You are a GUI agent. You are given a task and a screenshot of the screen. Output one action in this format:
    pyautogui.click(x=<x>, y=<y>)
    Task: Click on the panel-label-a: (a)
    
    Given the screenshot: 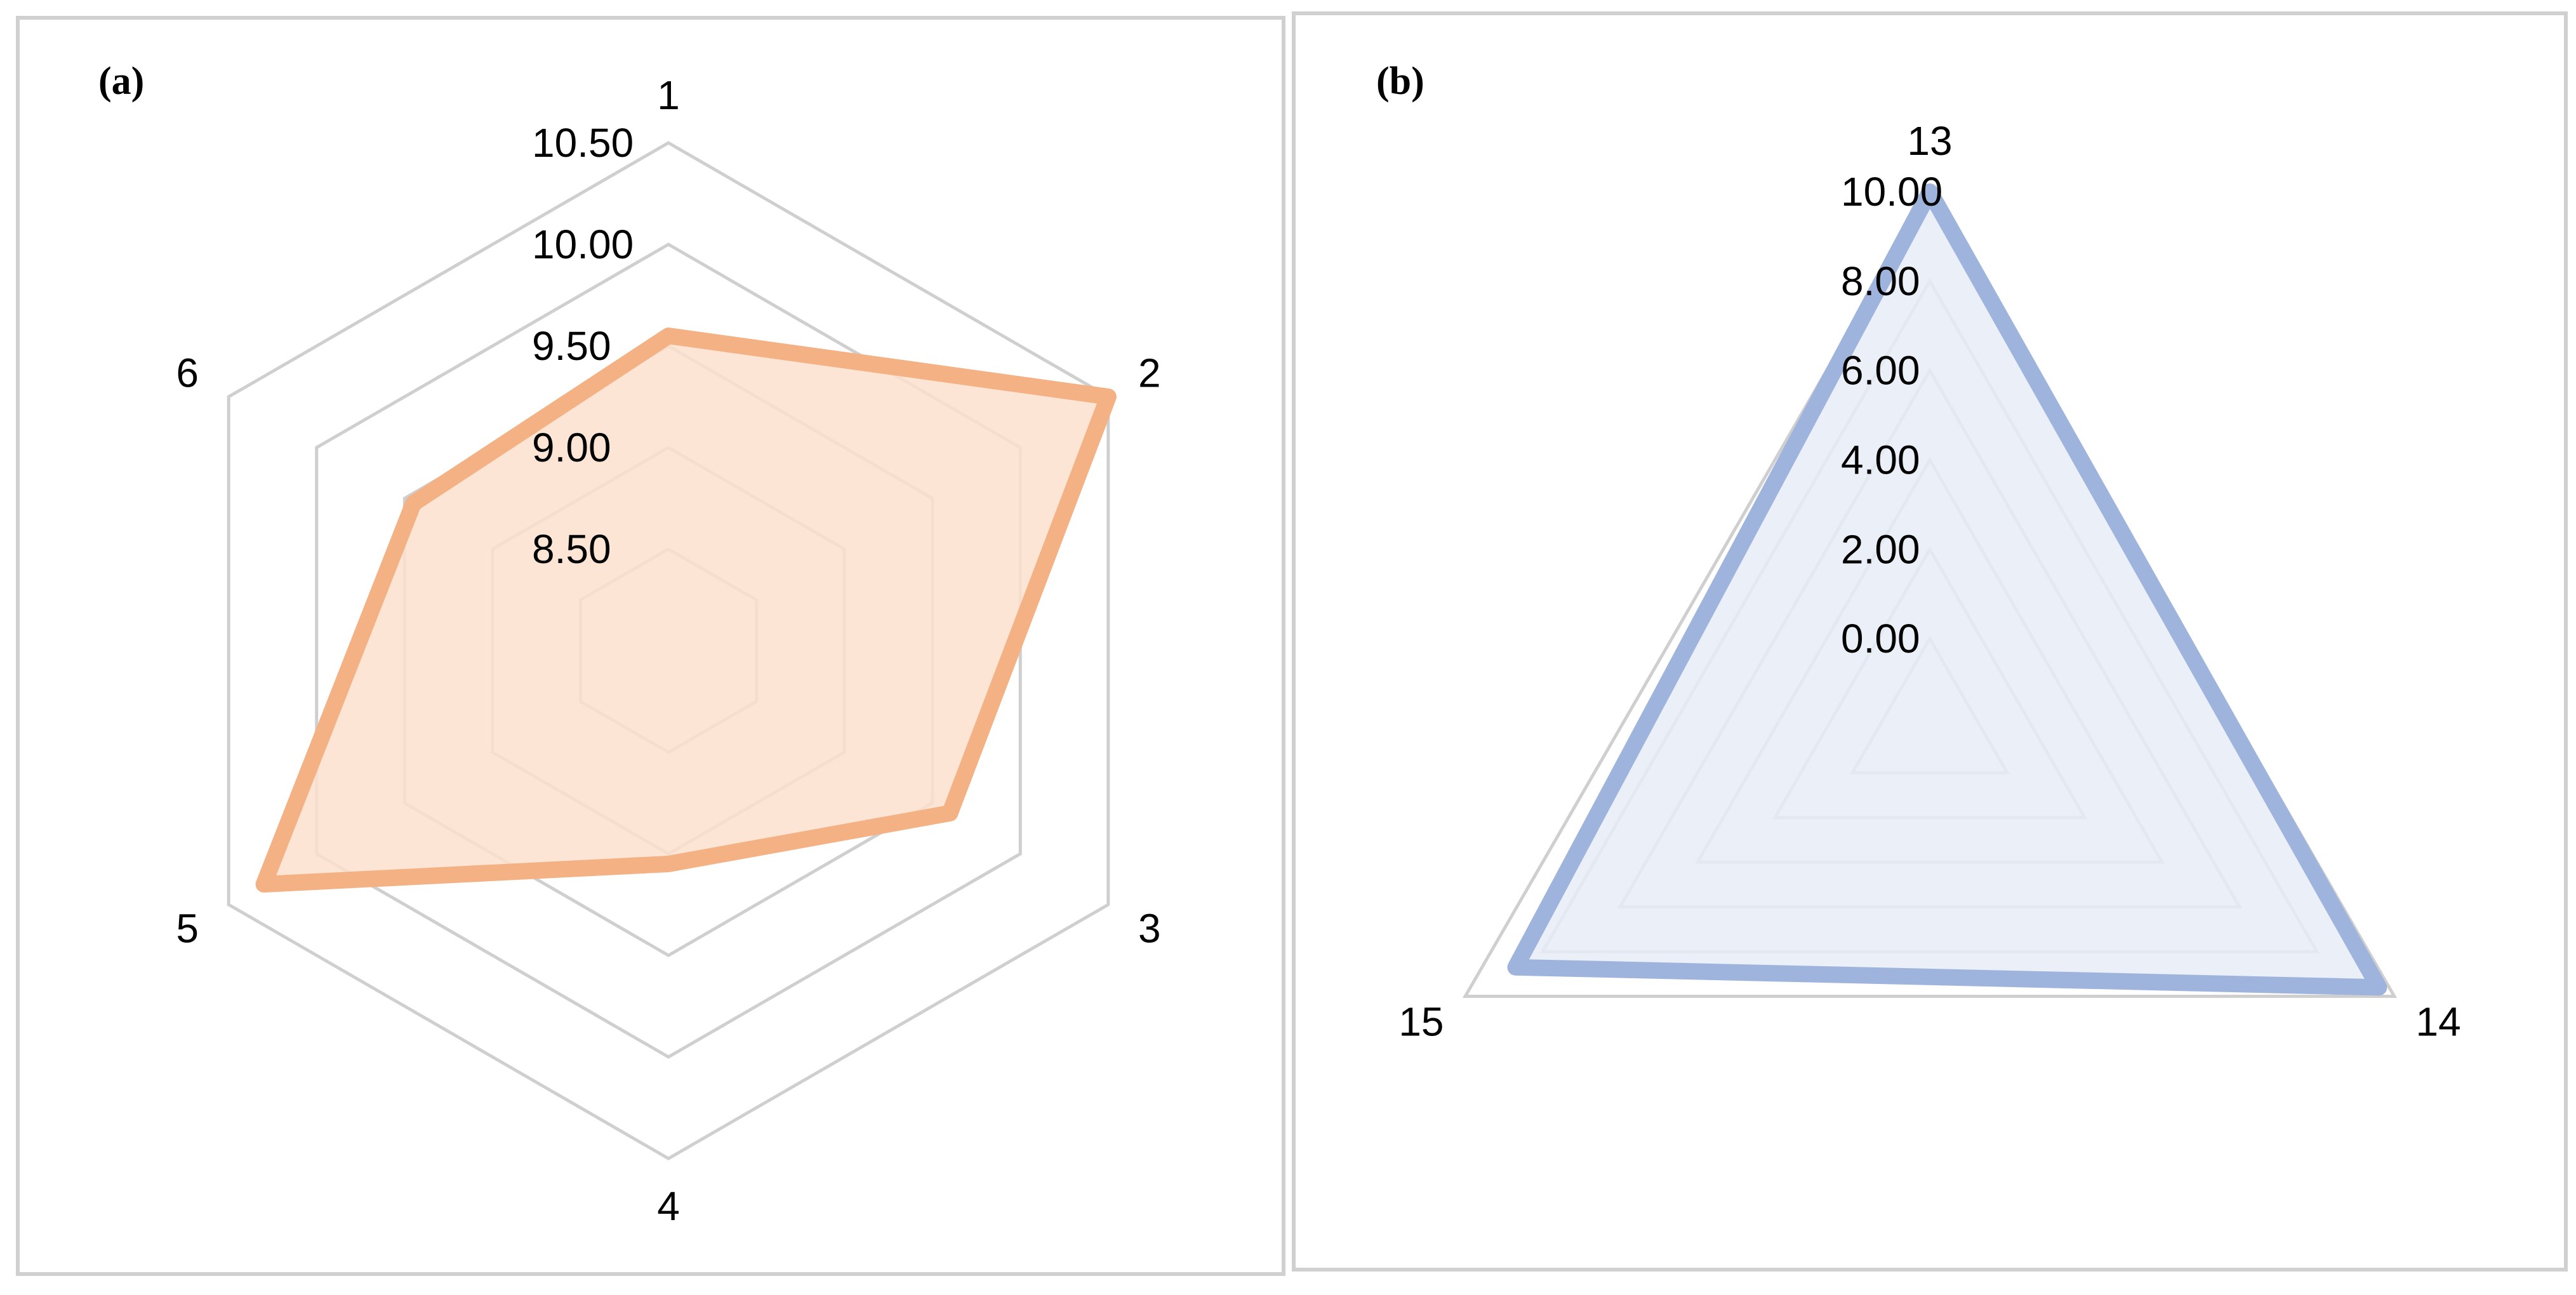 What is the action you would take?
    pyautogui.click(x=121, y=81)
    